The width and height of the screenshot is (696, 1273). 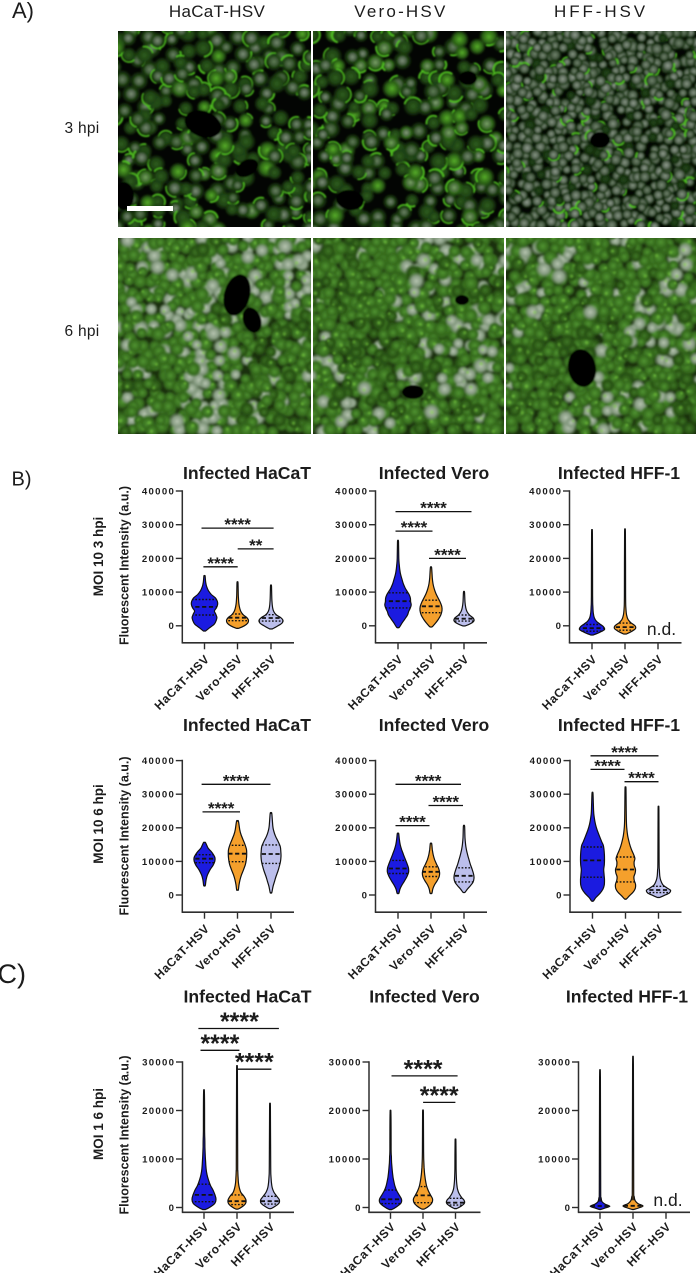 What do you see at coordinates (81, 331) in the screenshot?
I see `svg-text: 6 hpi` at bounding box center [81, 331].